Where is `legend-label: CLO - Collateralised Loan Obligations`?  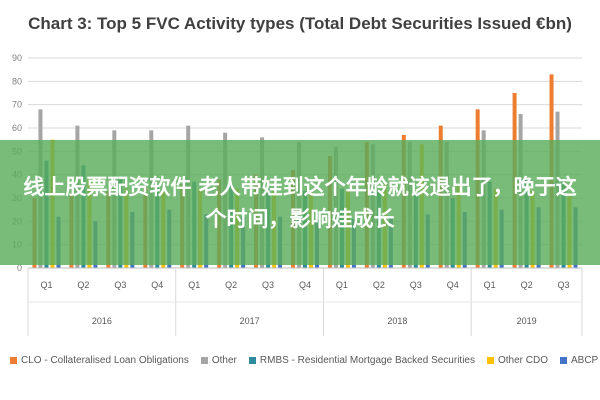 legend-label: CLO - Collateralised Loan Obligations is located at coordinates (105, 360).